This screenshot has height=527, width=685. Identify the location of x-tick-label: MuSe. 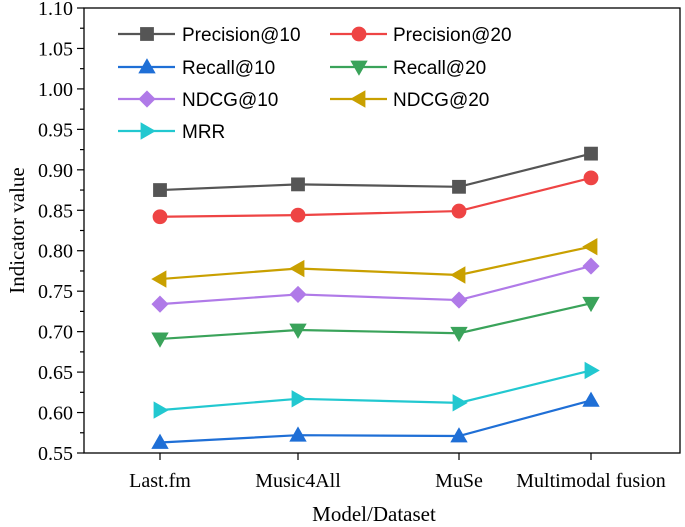
(459, 481).